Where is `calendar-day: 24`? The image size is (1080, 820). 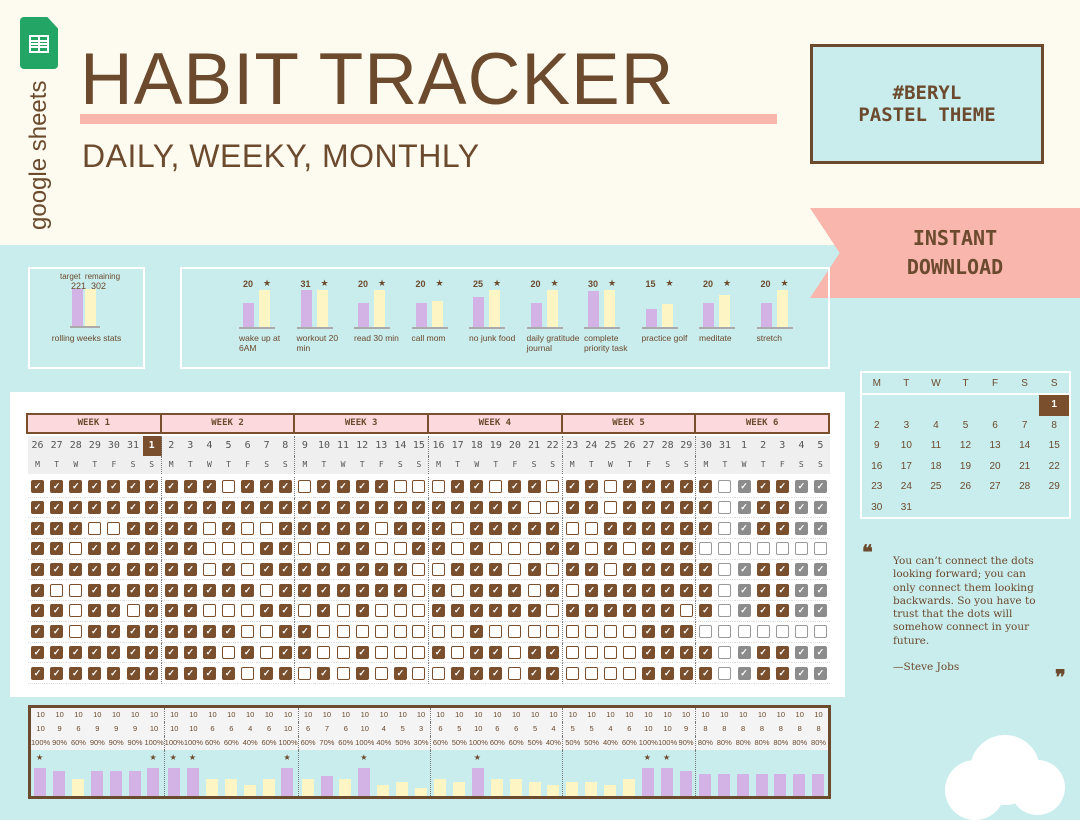
calendar-day: 24 is located at coordinates (906, 486).